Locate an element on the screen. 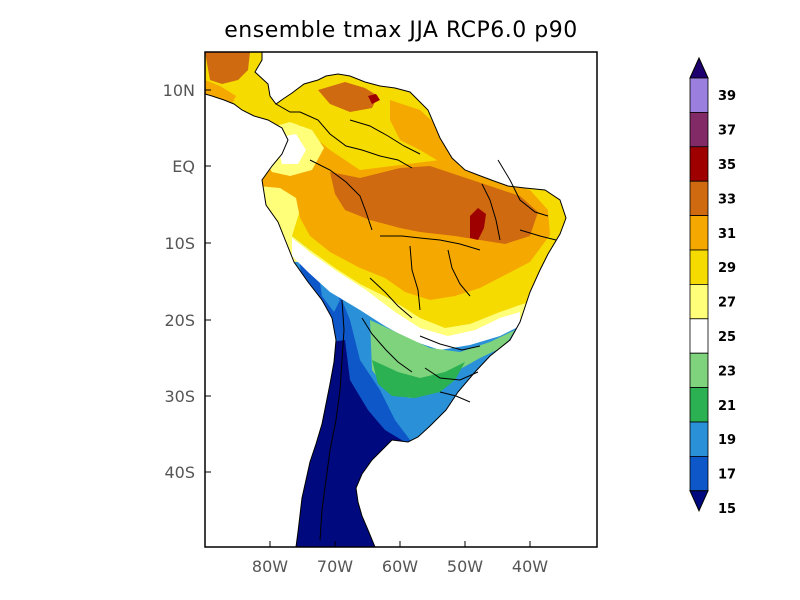 The width and height of the screenshot is (800, 600). colorbar-level-label: 39 is located at coordinates (727, 96).